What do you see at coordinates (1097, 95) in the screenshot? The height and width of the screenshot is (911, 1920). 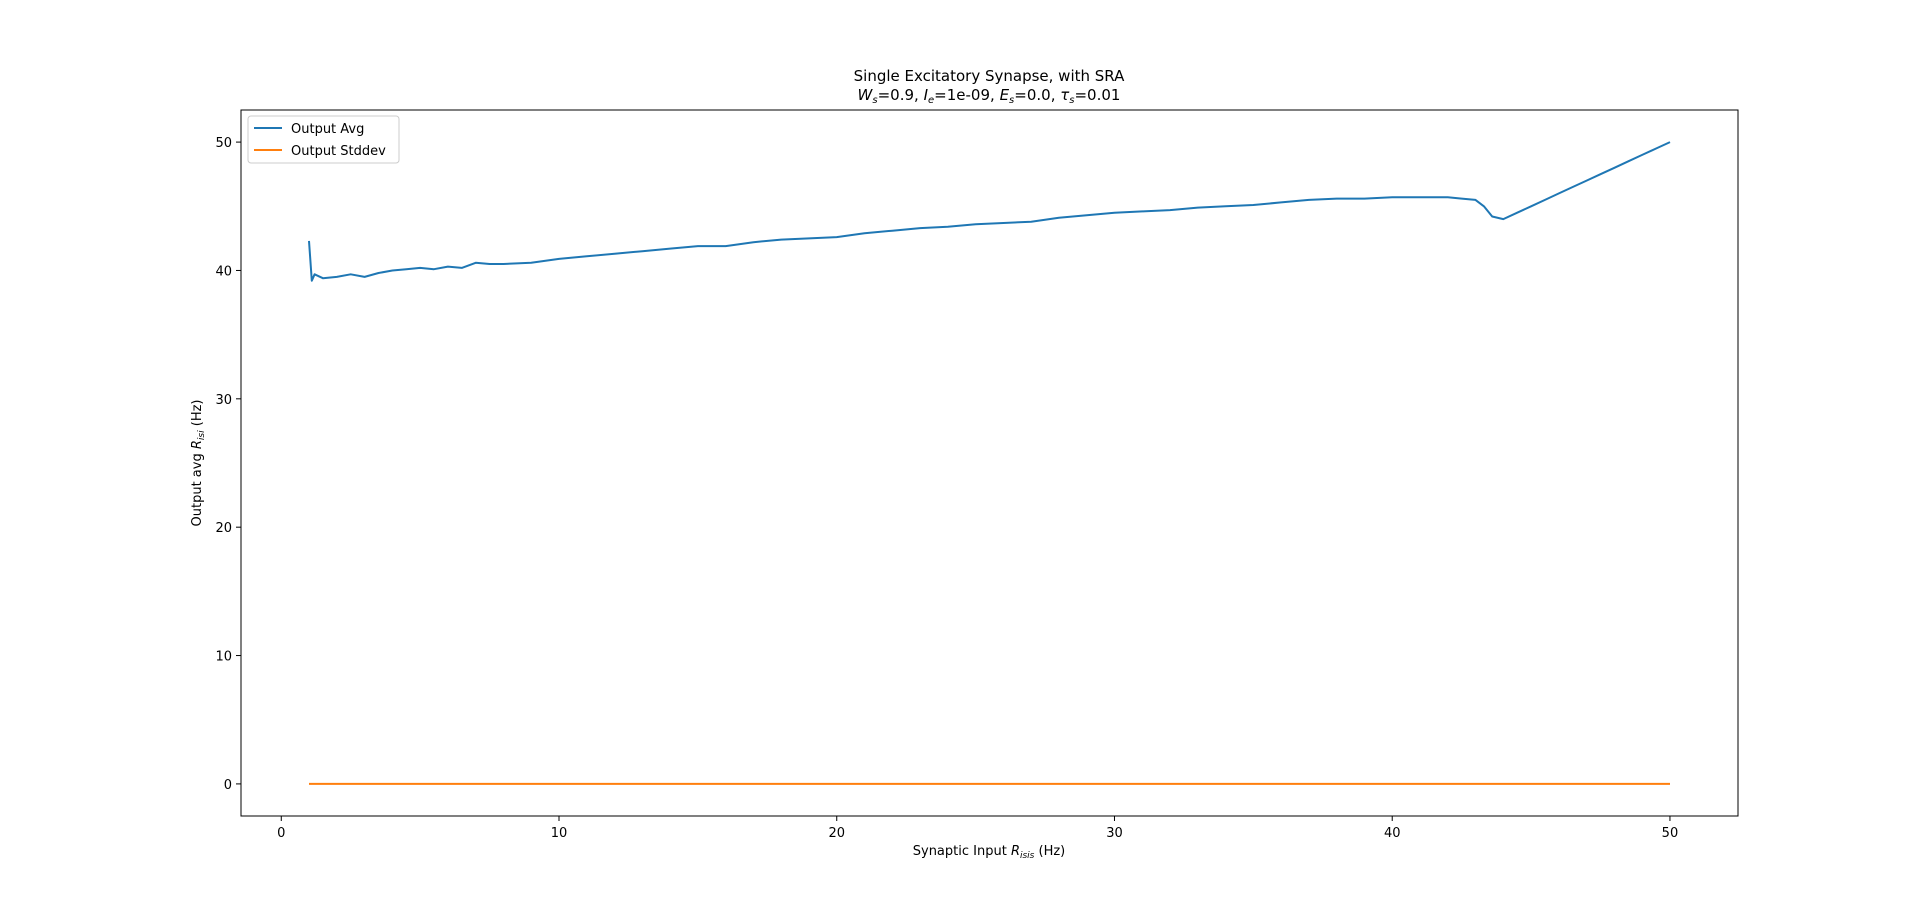 I see `subtitle-tau-val: =0.01` at bounding box center [1097, 95].